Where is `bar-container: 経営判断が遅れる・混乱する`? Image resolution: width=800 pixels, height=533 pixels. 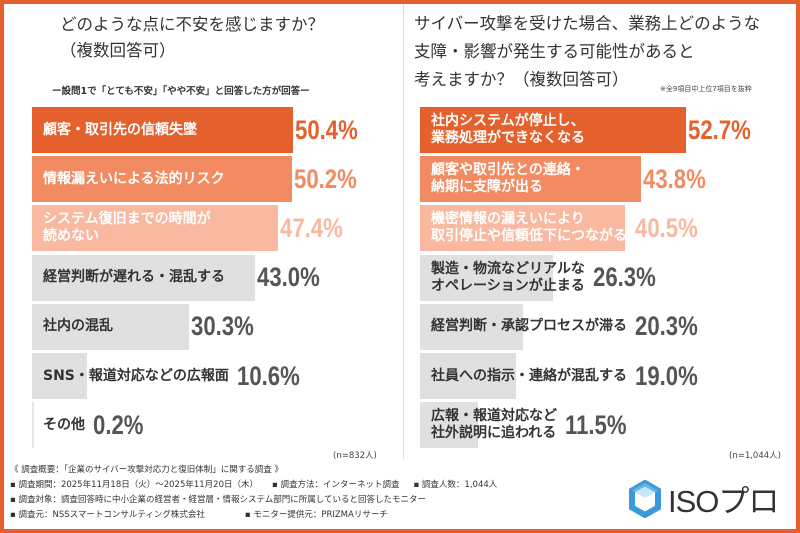
bar-container: 経営判断が遅れる・混乱する is located at coordinates (143, 277).